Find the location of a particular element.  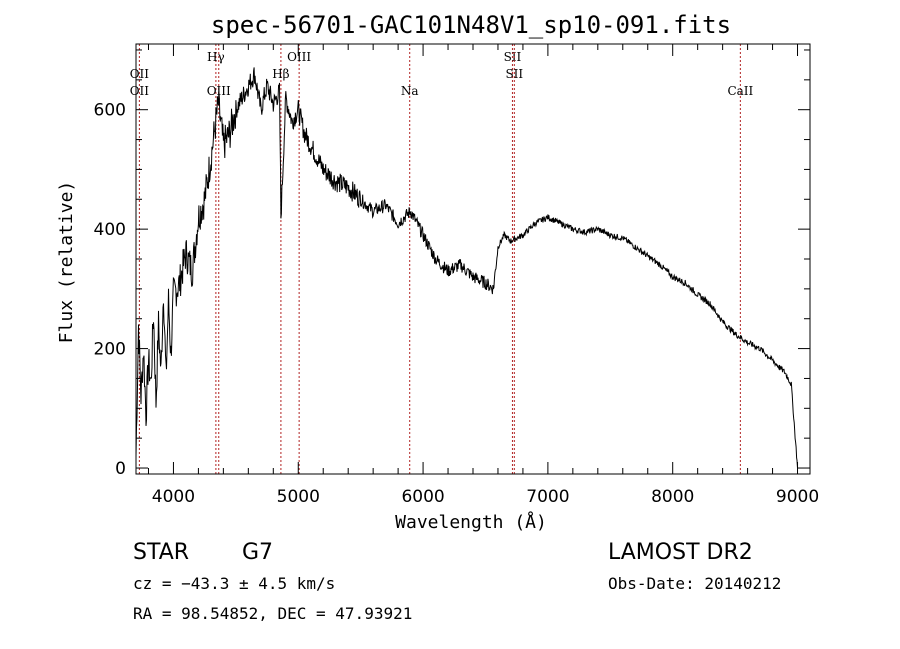

line-marker-label: Hβ is located at coordinates (280, 74).